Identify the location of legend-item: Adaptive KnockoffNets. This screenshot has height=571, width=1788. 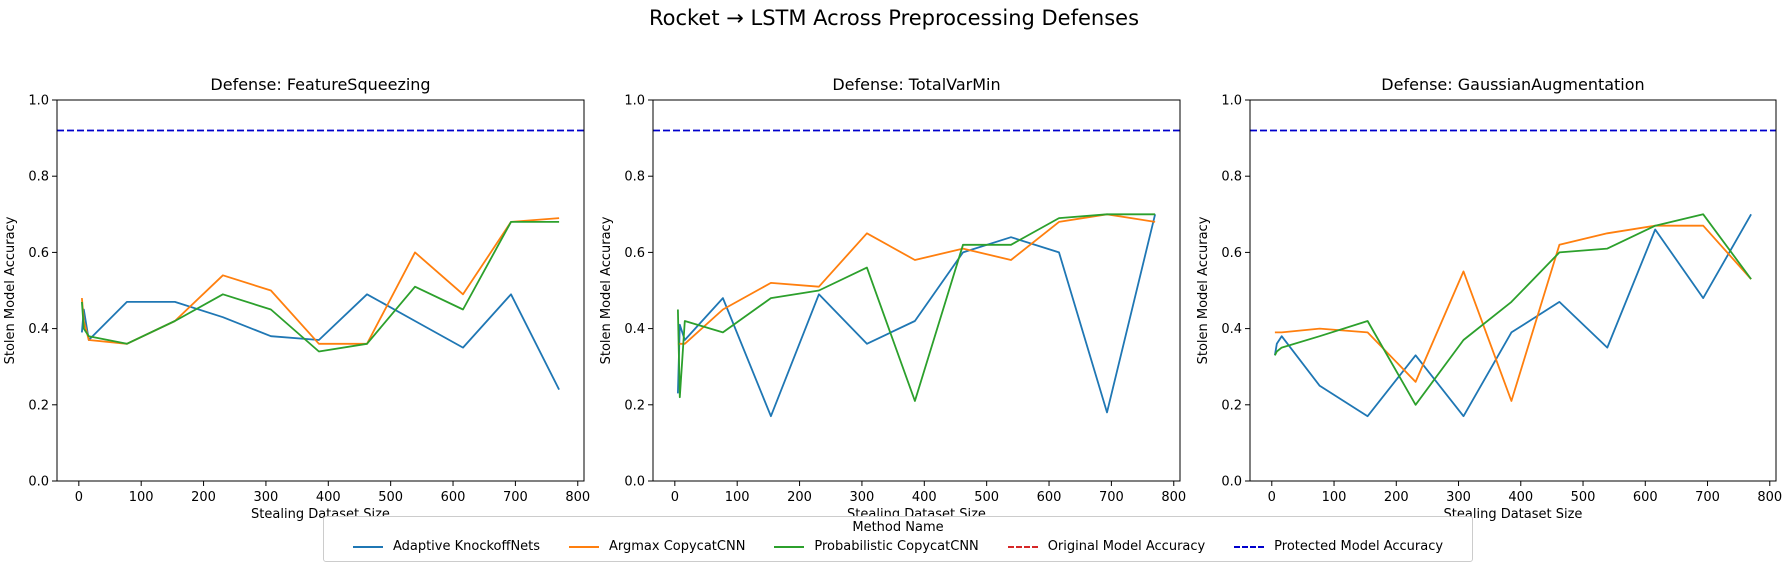
(446, 546).